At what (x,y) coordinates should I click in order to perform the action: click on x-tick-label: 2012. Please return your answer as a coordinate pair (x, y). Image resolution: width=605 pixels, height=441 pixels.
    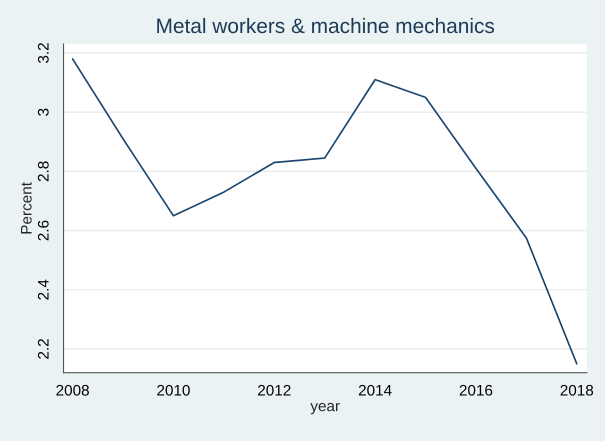
    Looking at the image, I should click on (274, 390).